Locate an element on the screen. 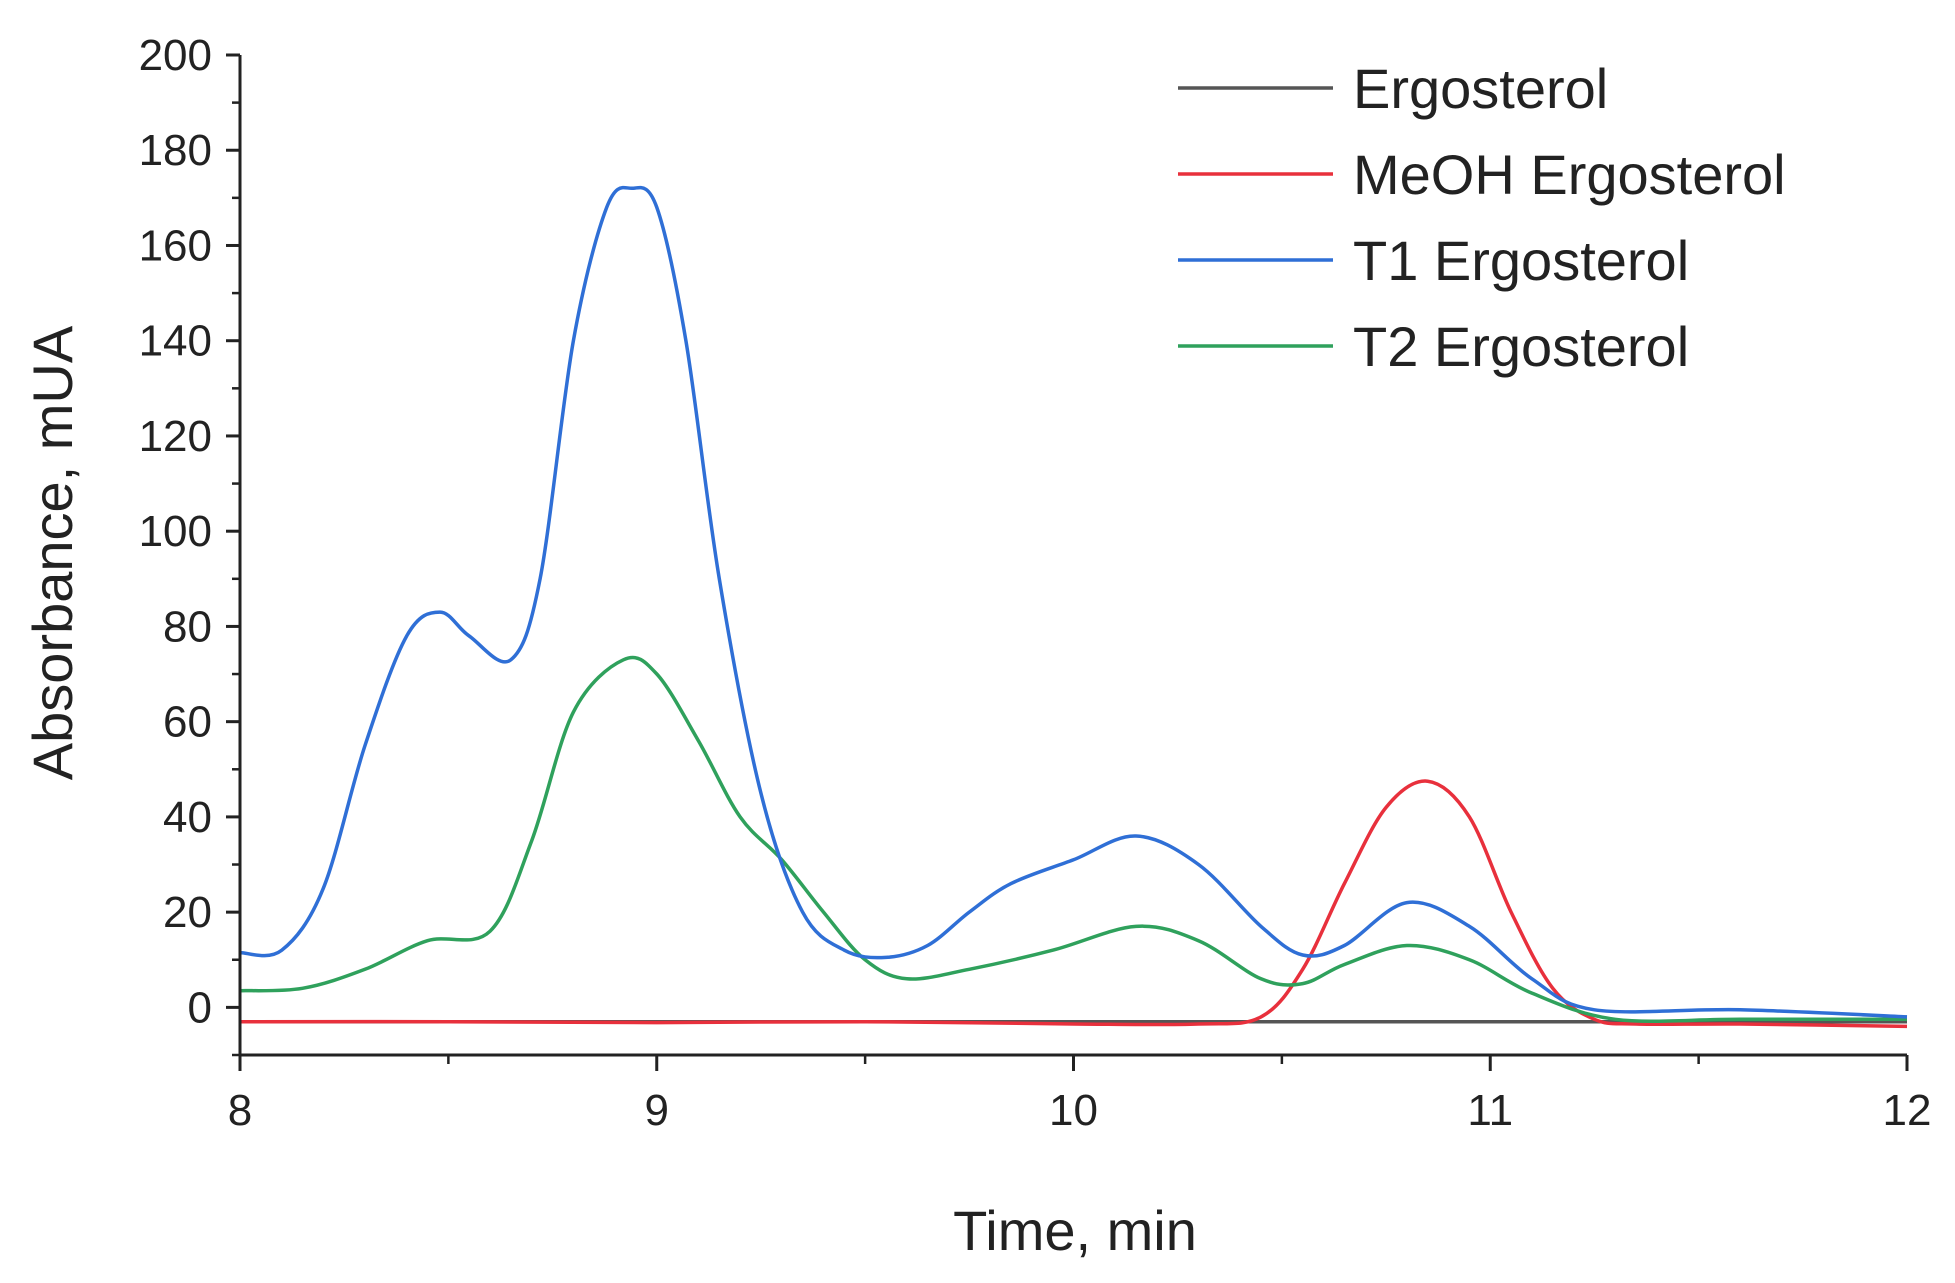  y-tick-label: 140 is located at coordinates (175, 341).